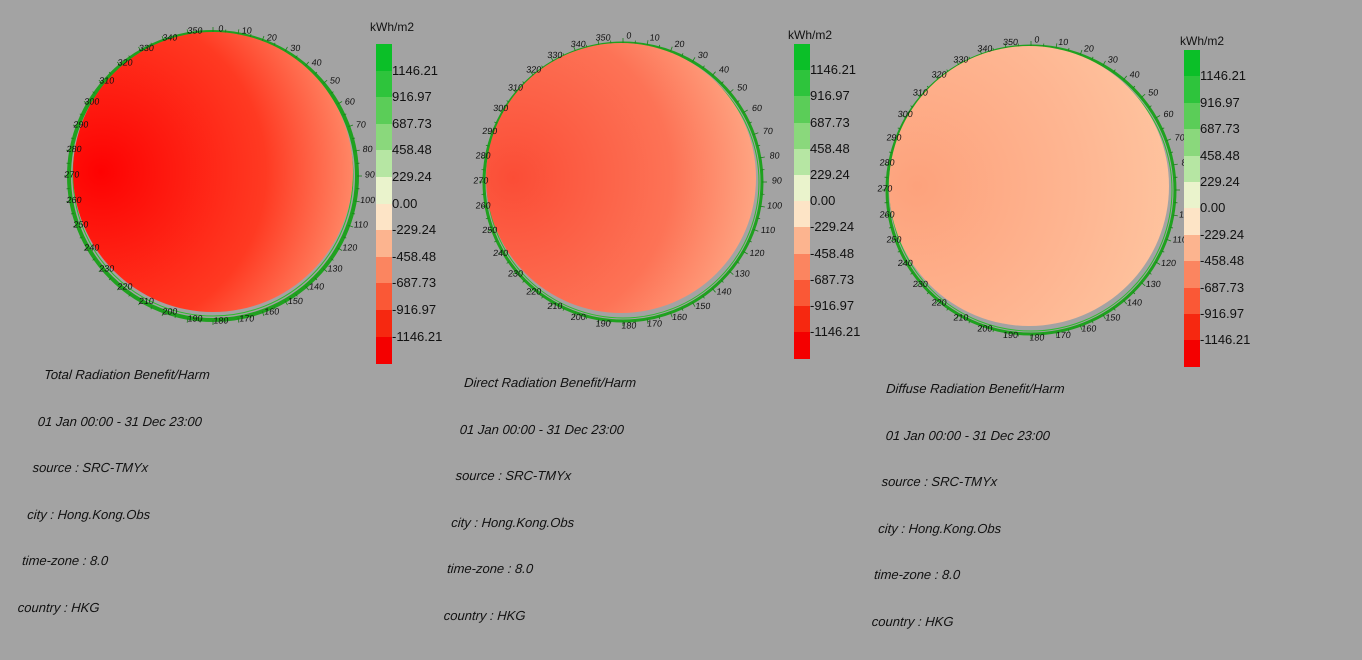 This screenshot has width=1362, height=660. I want to click on chart-title: Diffuse Radiation Benefit/Harm, so click(976, 389).